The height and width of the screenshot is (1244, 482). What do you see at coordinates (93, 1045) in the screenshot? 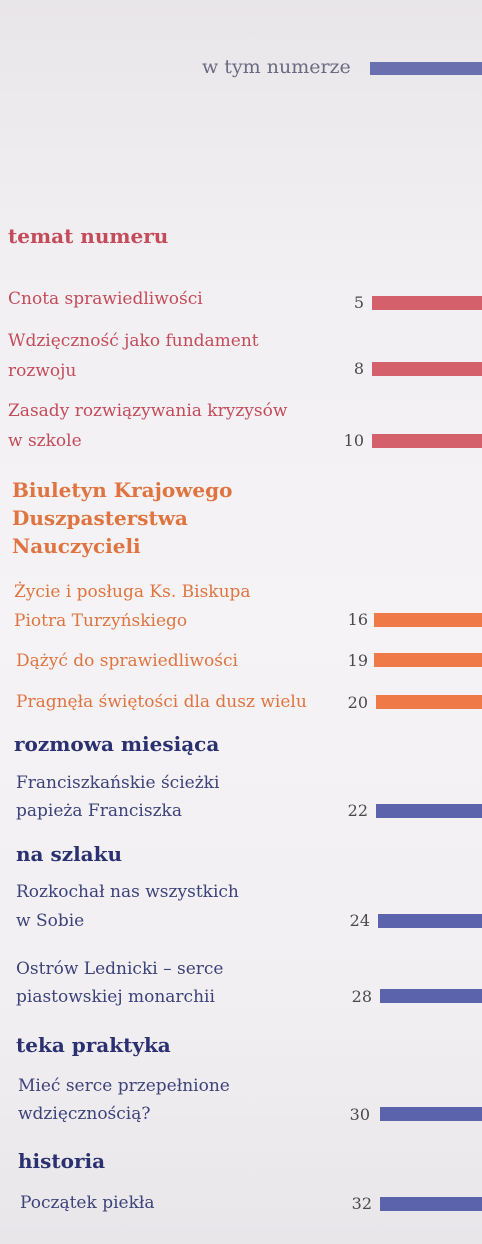
I see `section-title-teka-praktyka: teka praktyka` at bounding box center [93, 1045].